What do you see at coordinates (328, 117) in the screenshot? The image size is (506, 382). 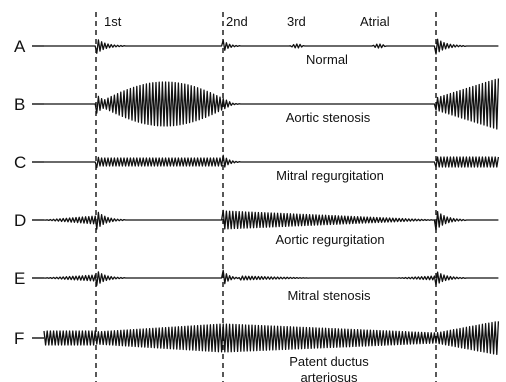 I see `caption-aortic-stenosis: Aortic stenosis` at bounding box center [328, 117].